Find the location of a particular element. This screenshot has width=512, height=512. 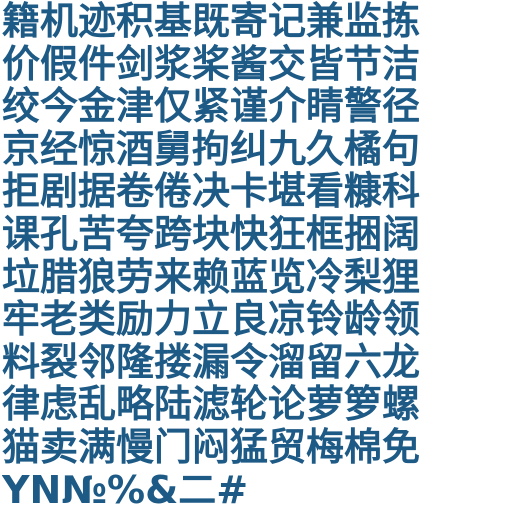

glyph-row-4: 京经惊酒舅拘纠九久橘句 is located at coordinates (211, 149).